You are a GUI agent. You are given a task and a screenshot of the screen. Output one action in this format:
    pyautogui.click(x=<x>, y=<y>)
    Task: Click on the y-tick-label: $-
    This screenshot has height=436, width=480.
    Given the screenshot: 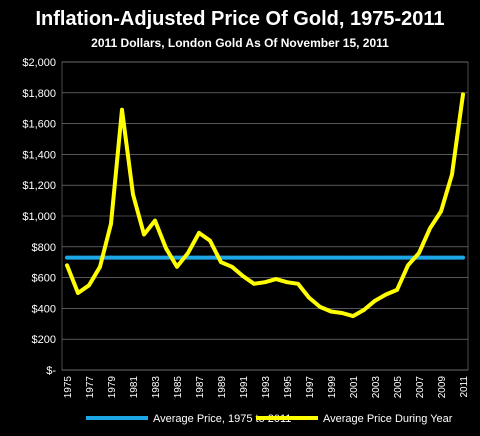 What is the action you would take?
    pyautogui.click(x=51, y=371)
    